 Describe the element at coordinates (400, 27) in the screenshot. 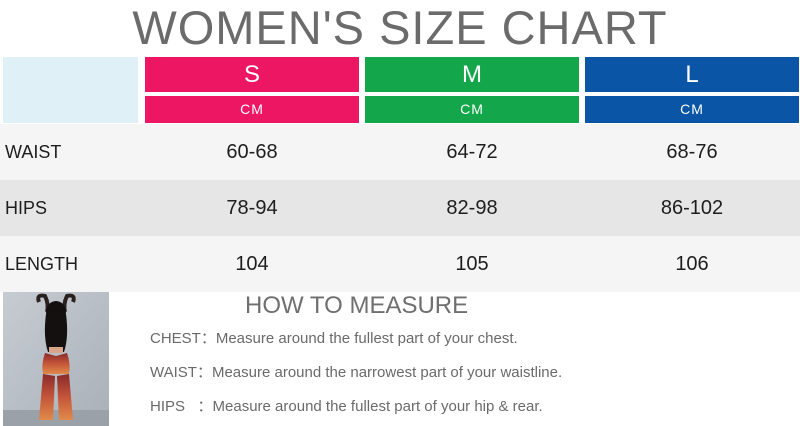

I see `chart-title: WOMEN'S SIZE CHART` at that location.